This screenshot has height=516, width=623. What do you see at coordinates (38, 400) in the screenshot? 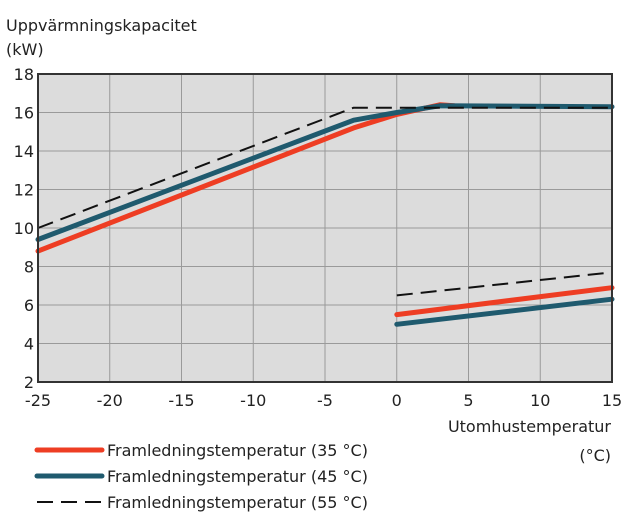
I see `x-tick-label: -25` at bounding box center [38, 400].